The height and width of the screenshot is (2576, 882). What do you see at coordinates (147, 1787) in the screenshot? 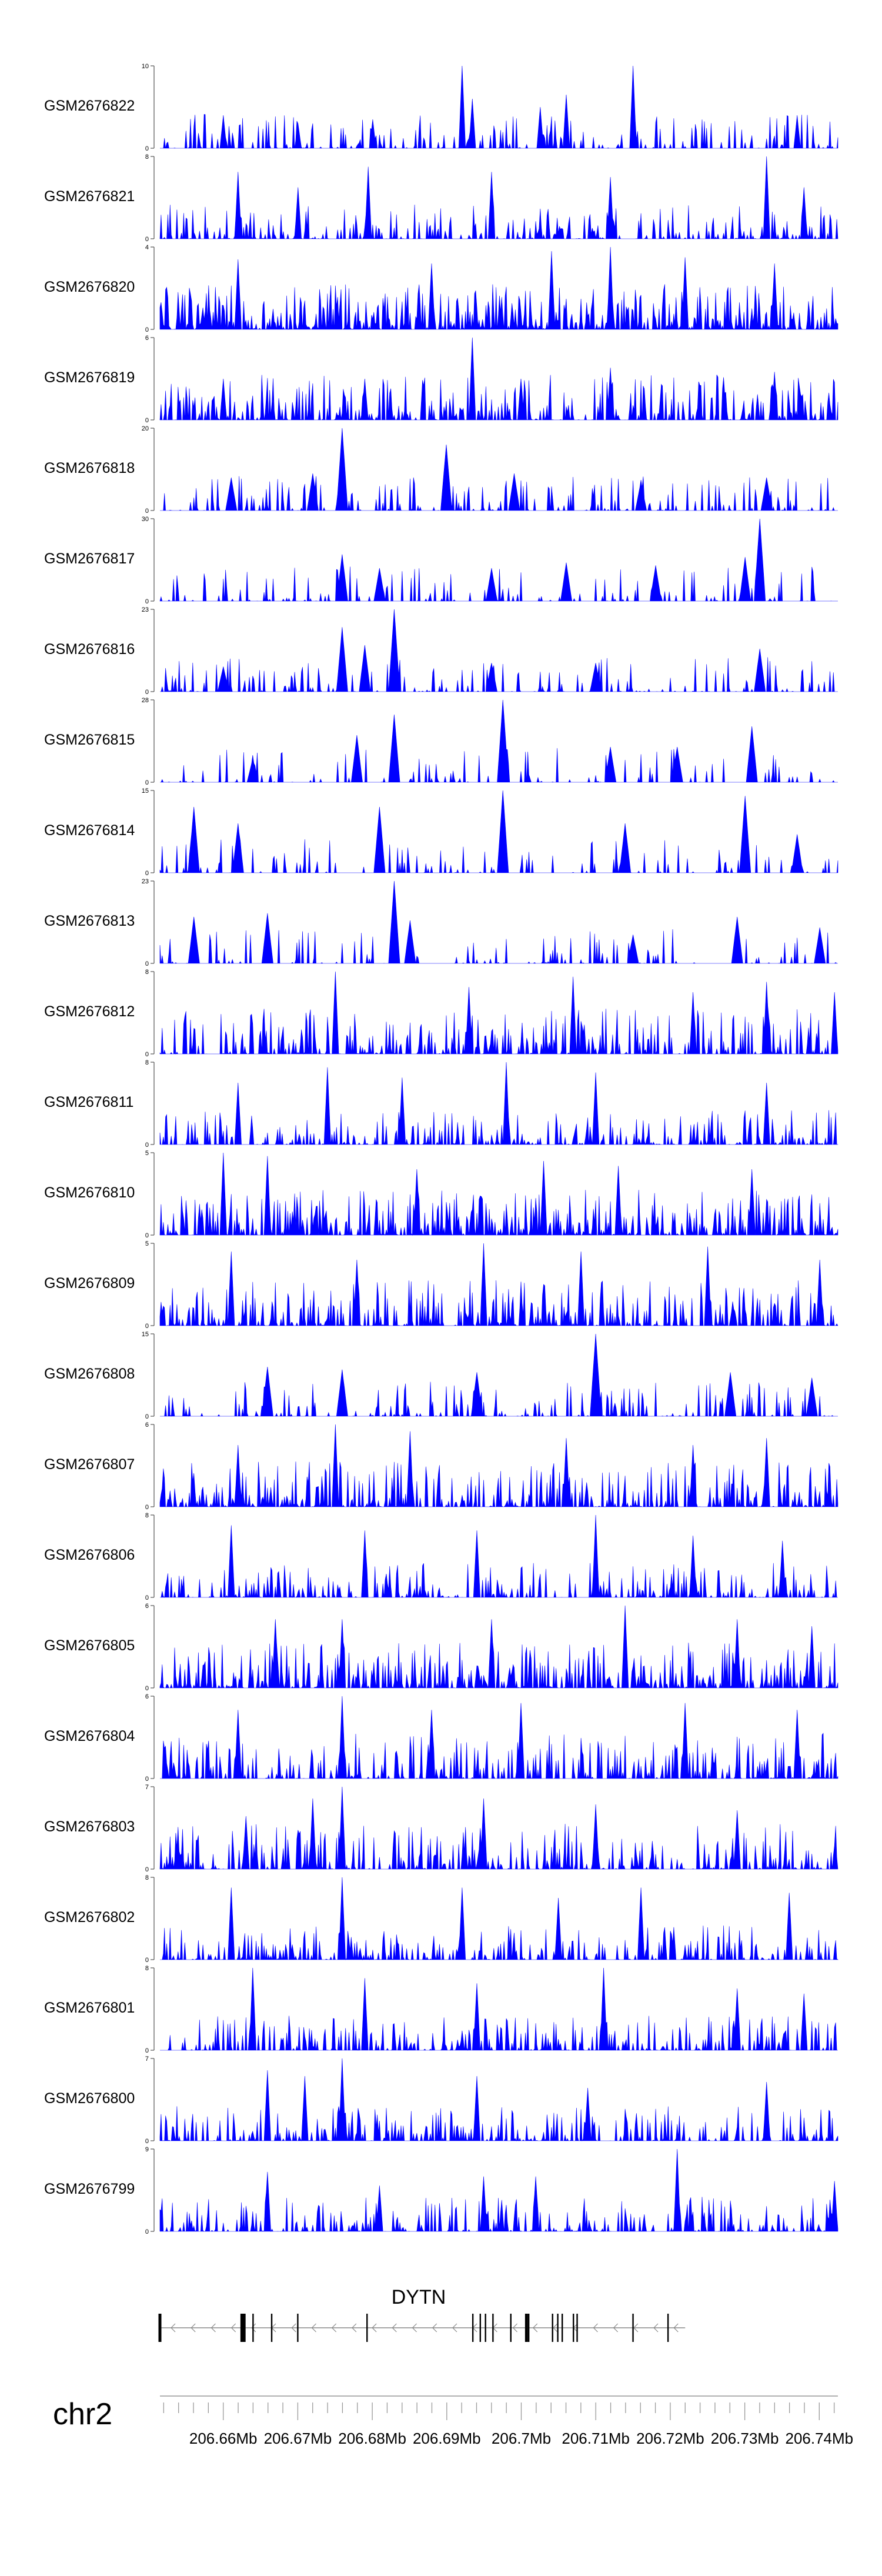
I see `y-max-label: 7` at bounding box center [147, 1787].